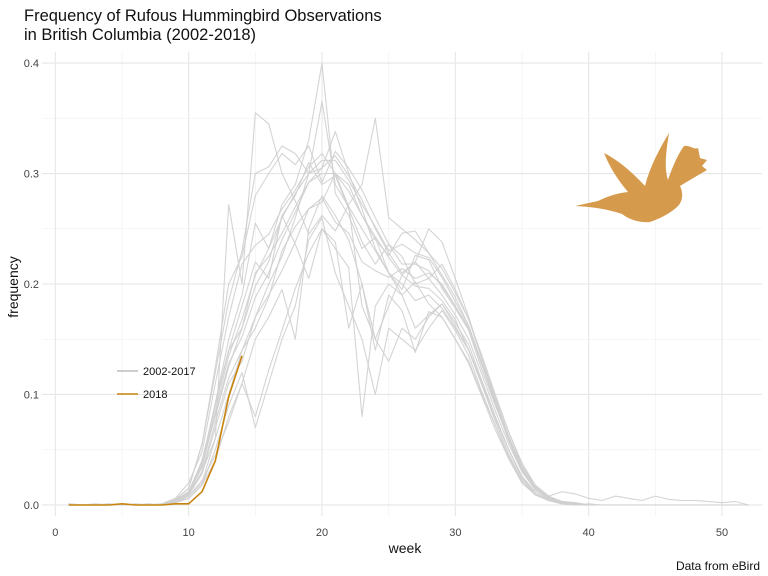 The height and width of the screenshot is (576, 768). I want to click on x-axis-label: week, so click(405, 548).